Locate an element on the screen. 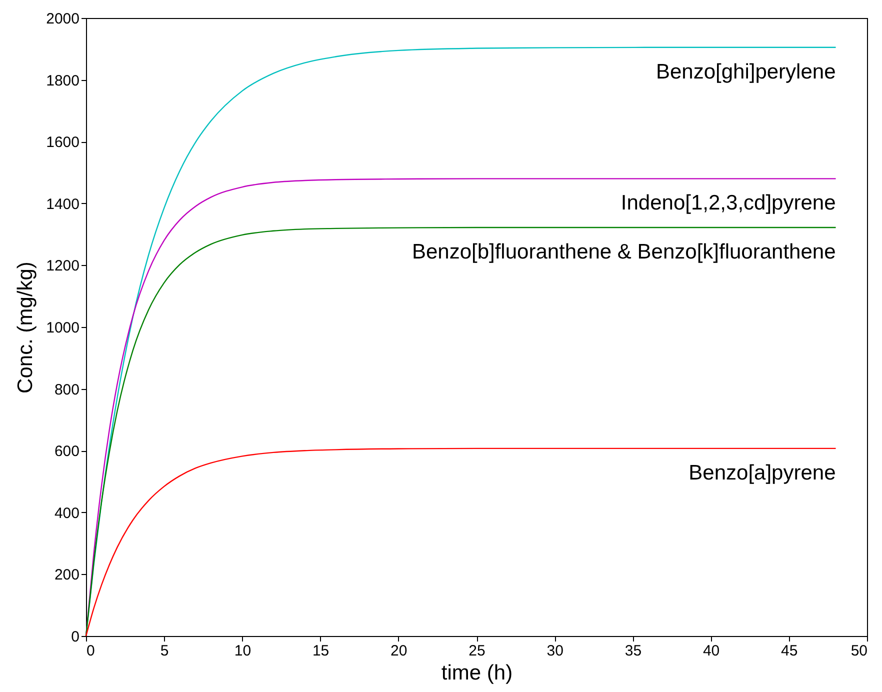 The width and height of the screenshot is (882, 692). x-tick-label: 35 is located at coordinates (633, 651).